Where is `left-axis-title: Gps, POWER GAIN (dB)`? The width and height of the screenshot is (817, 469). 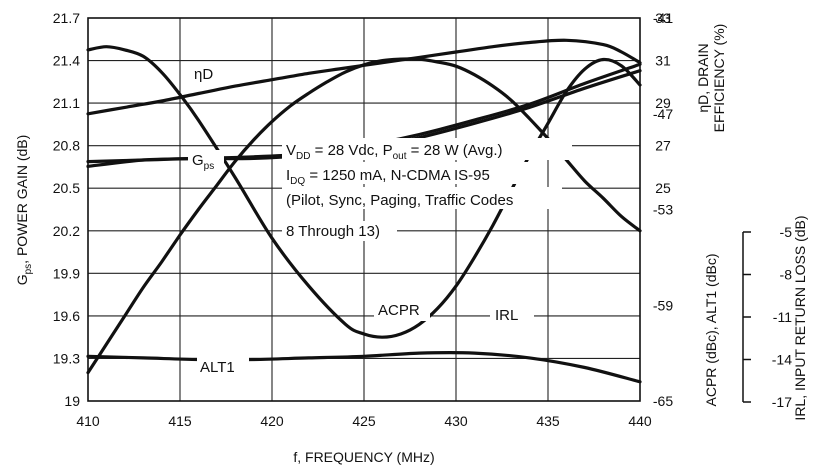
left-axis-title: Gps, POWER GAIN (dB) is located at coordinates (24, 210).